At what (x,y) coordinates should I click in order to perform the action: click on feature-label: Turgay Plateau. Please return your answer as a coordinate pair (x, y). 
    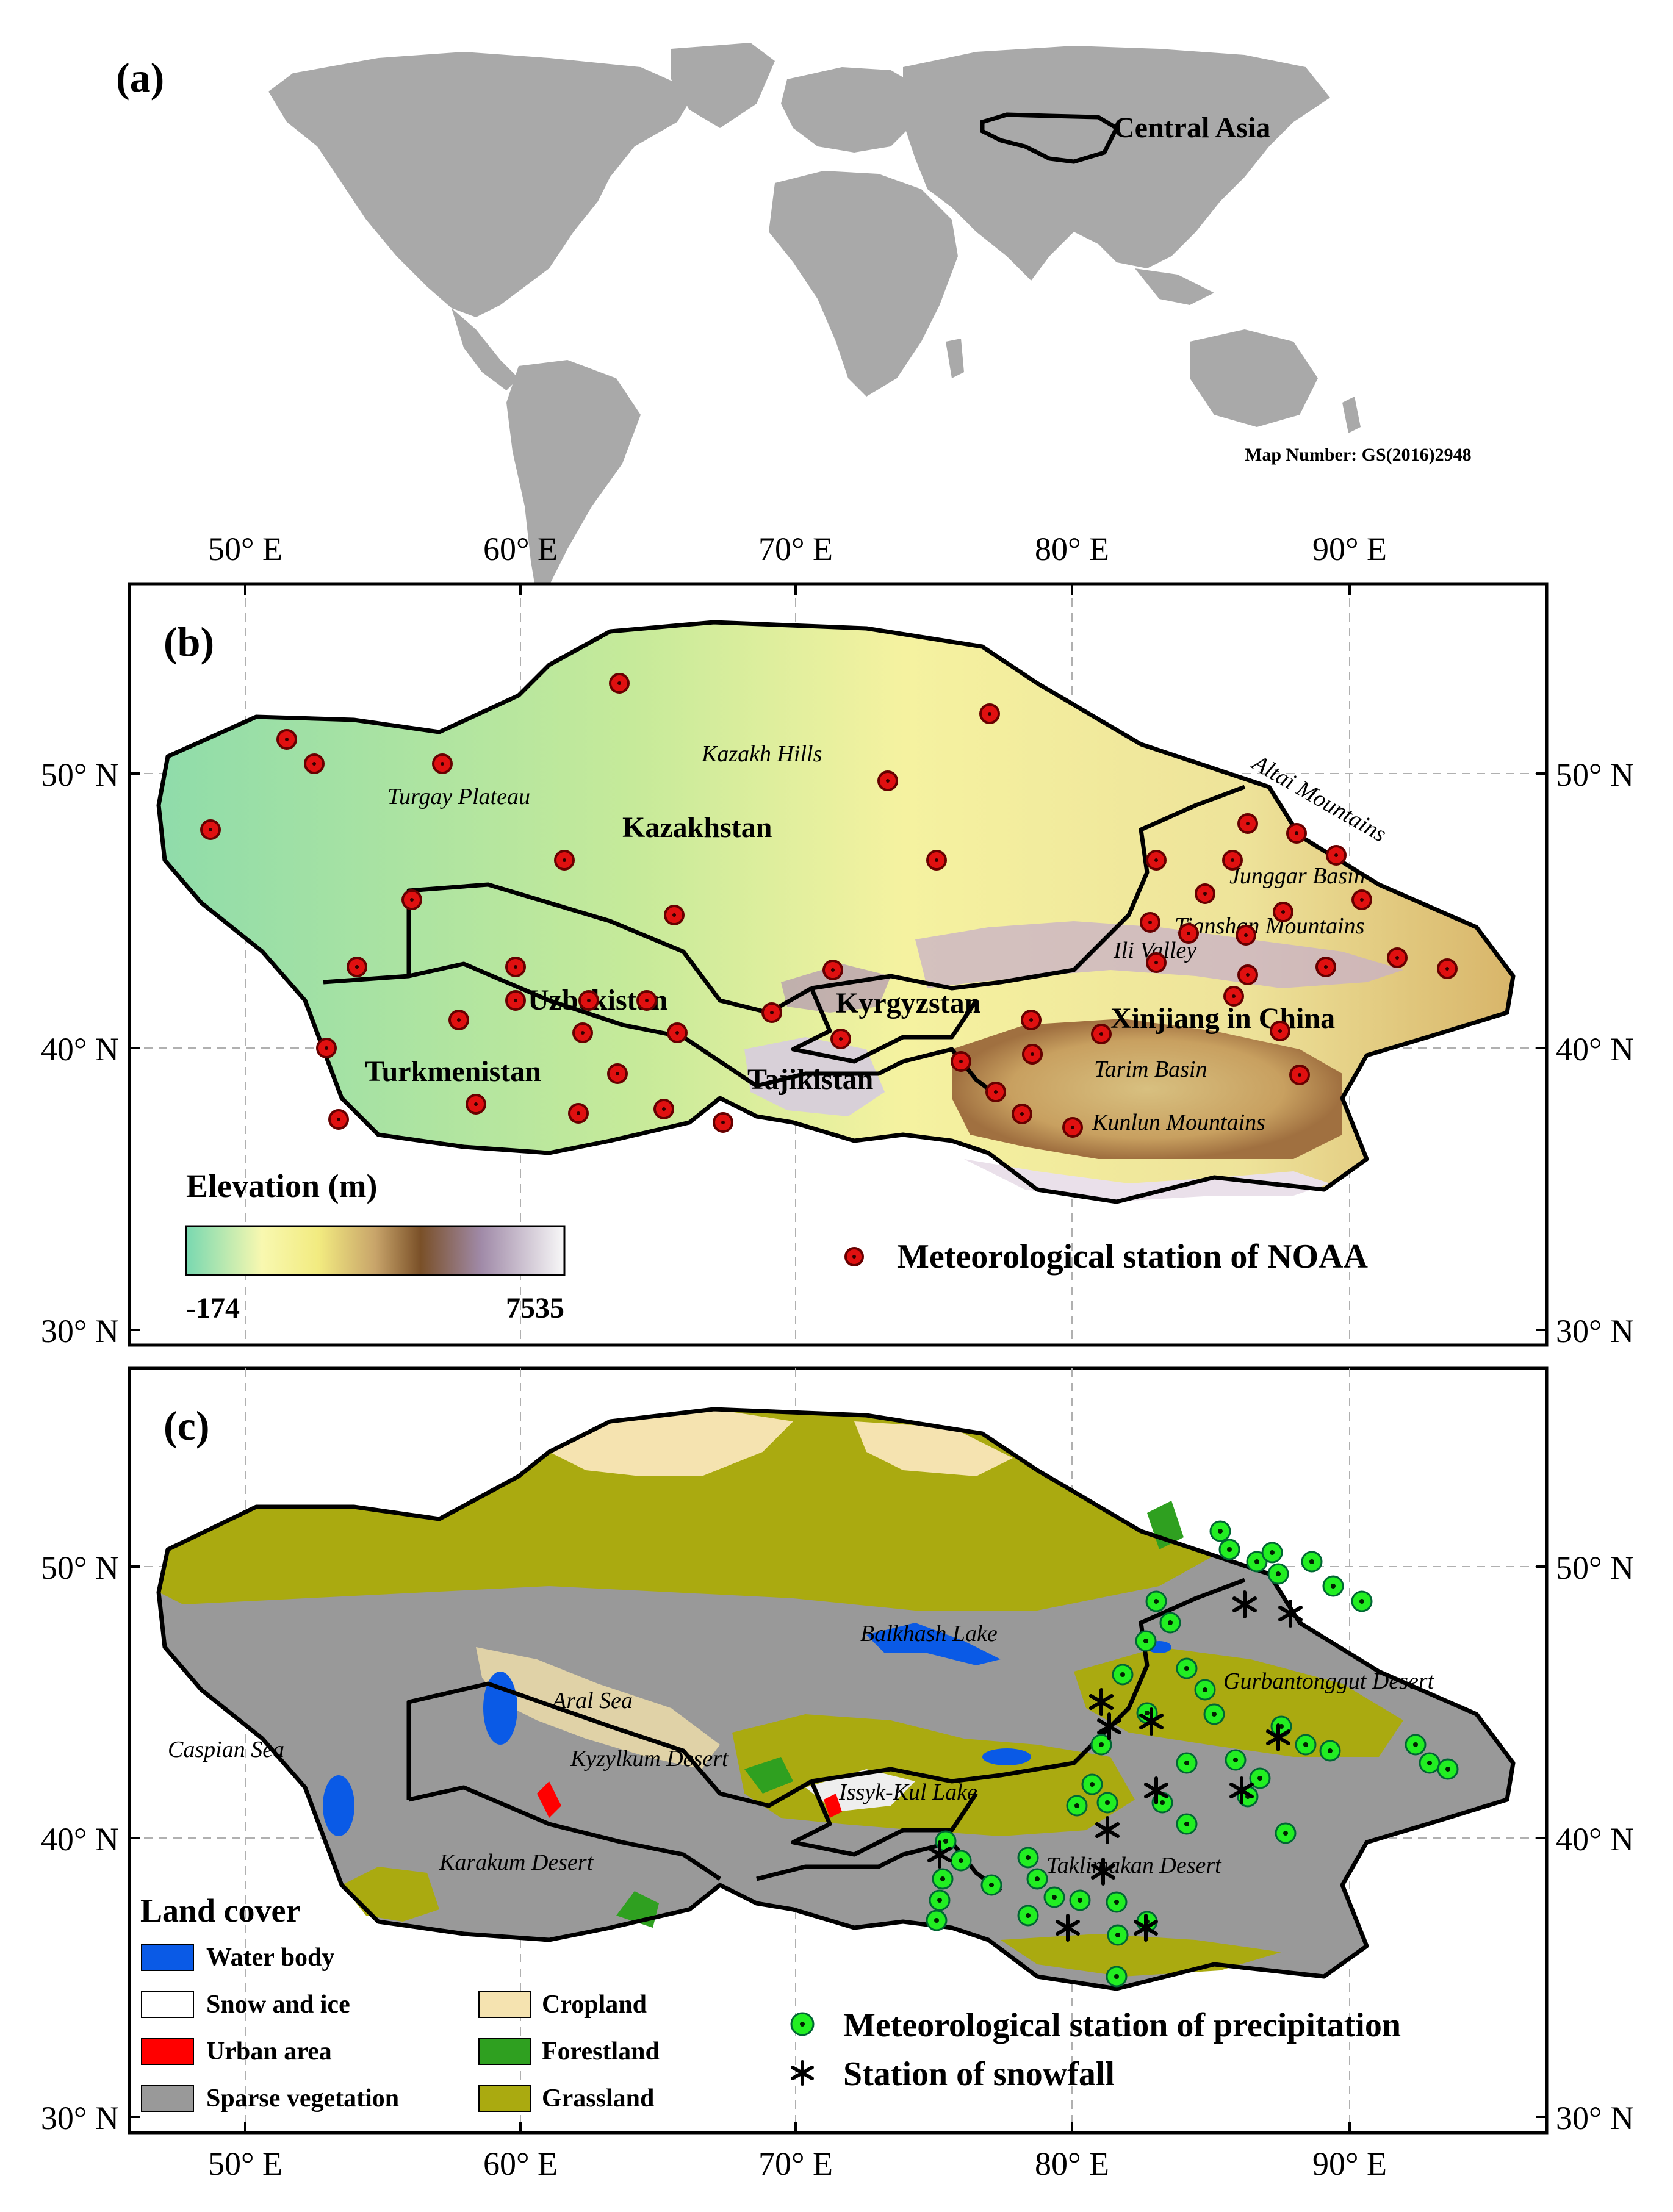
    Looking at the image, I should click on (458, 797).